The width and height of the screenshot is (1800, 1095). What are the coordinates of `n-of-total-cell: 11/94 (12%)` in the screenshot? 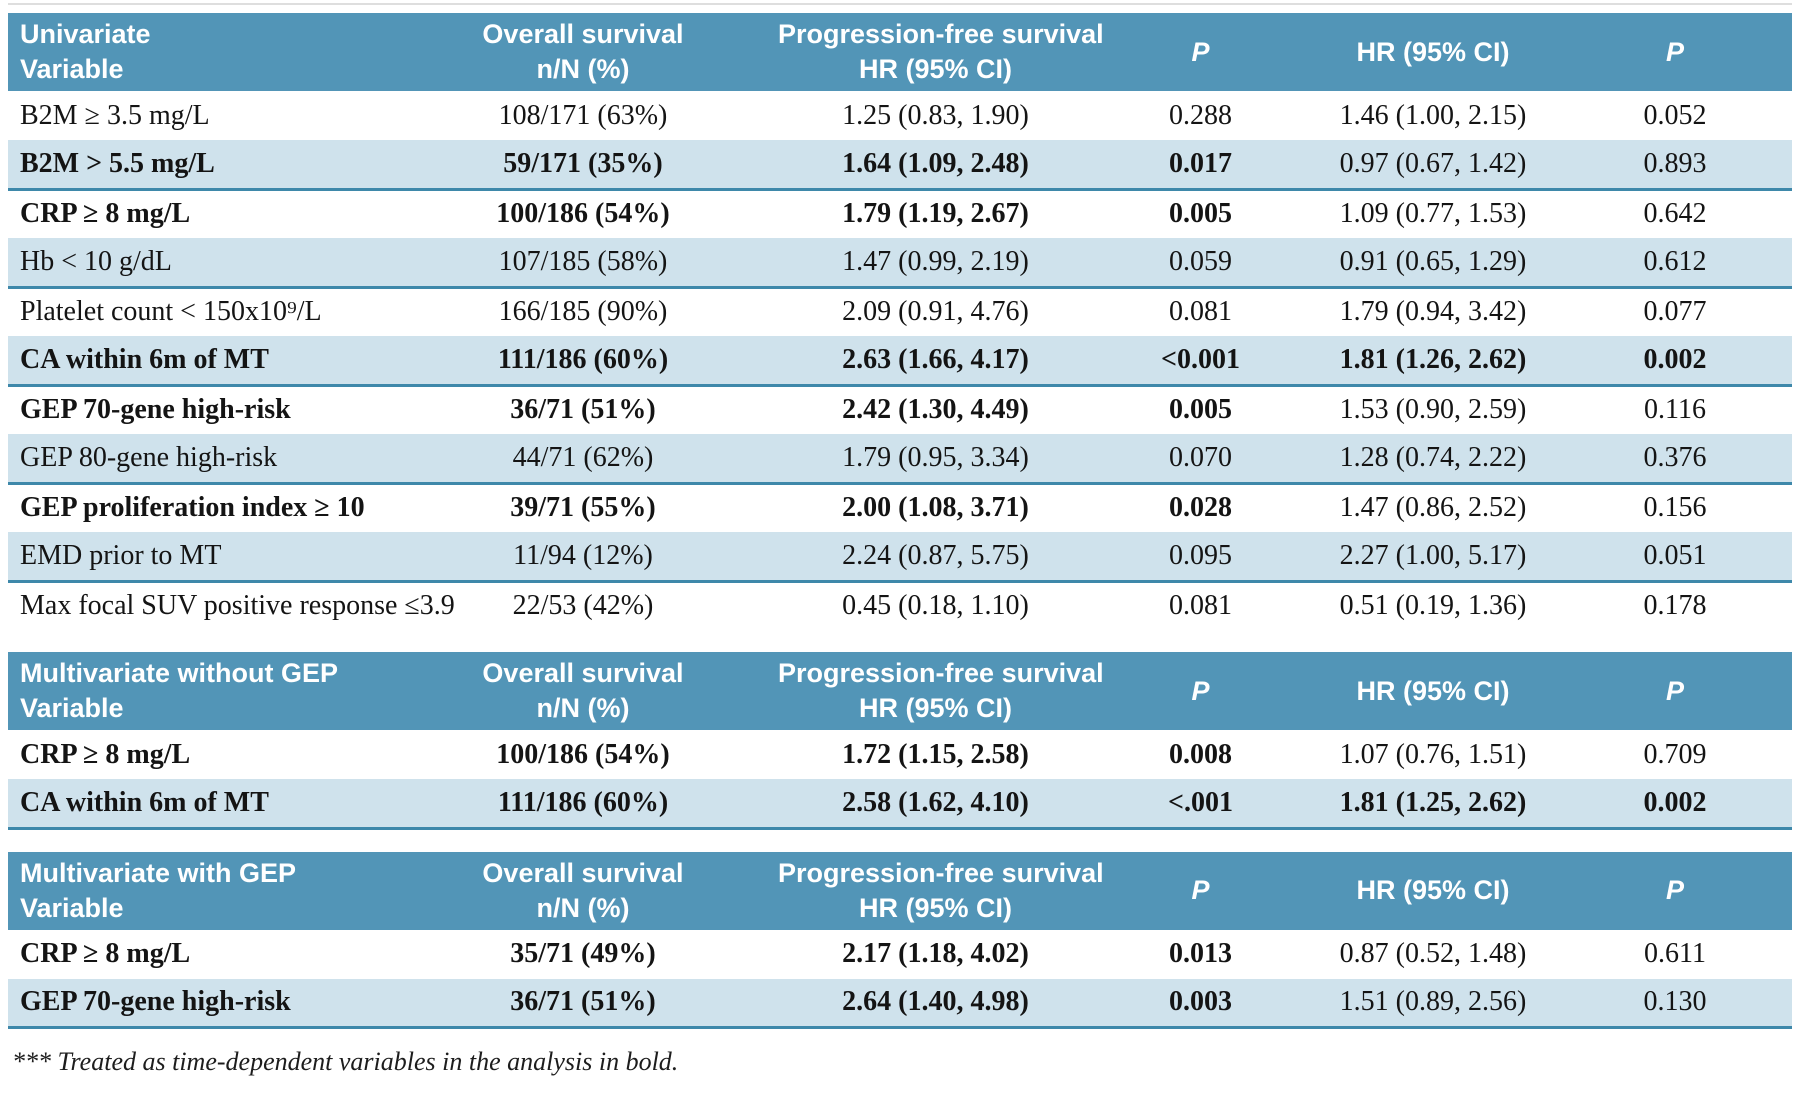 It's located at (583, 557).